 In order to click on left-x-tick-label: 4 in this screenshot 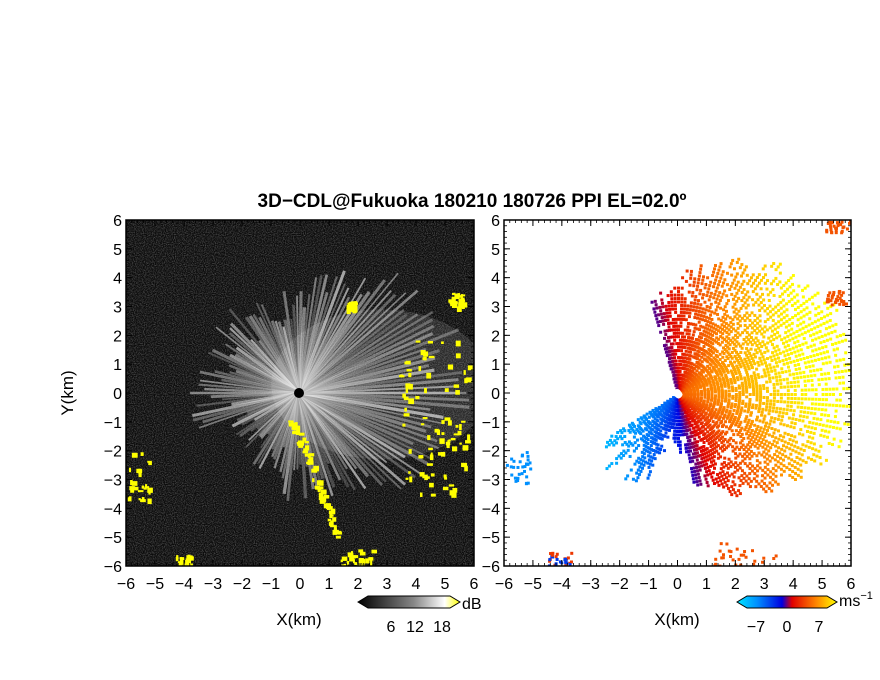, I will do `click(416, 584)`.